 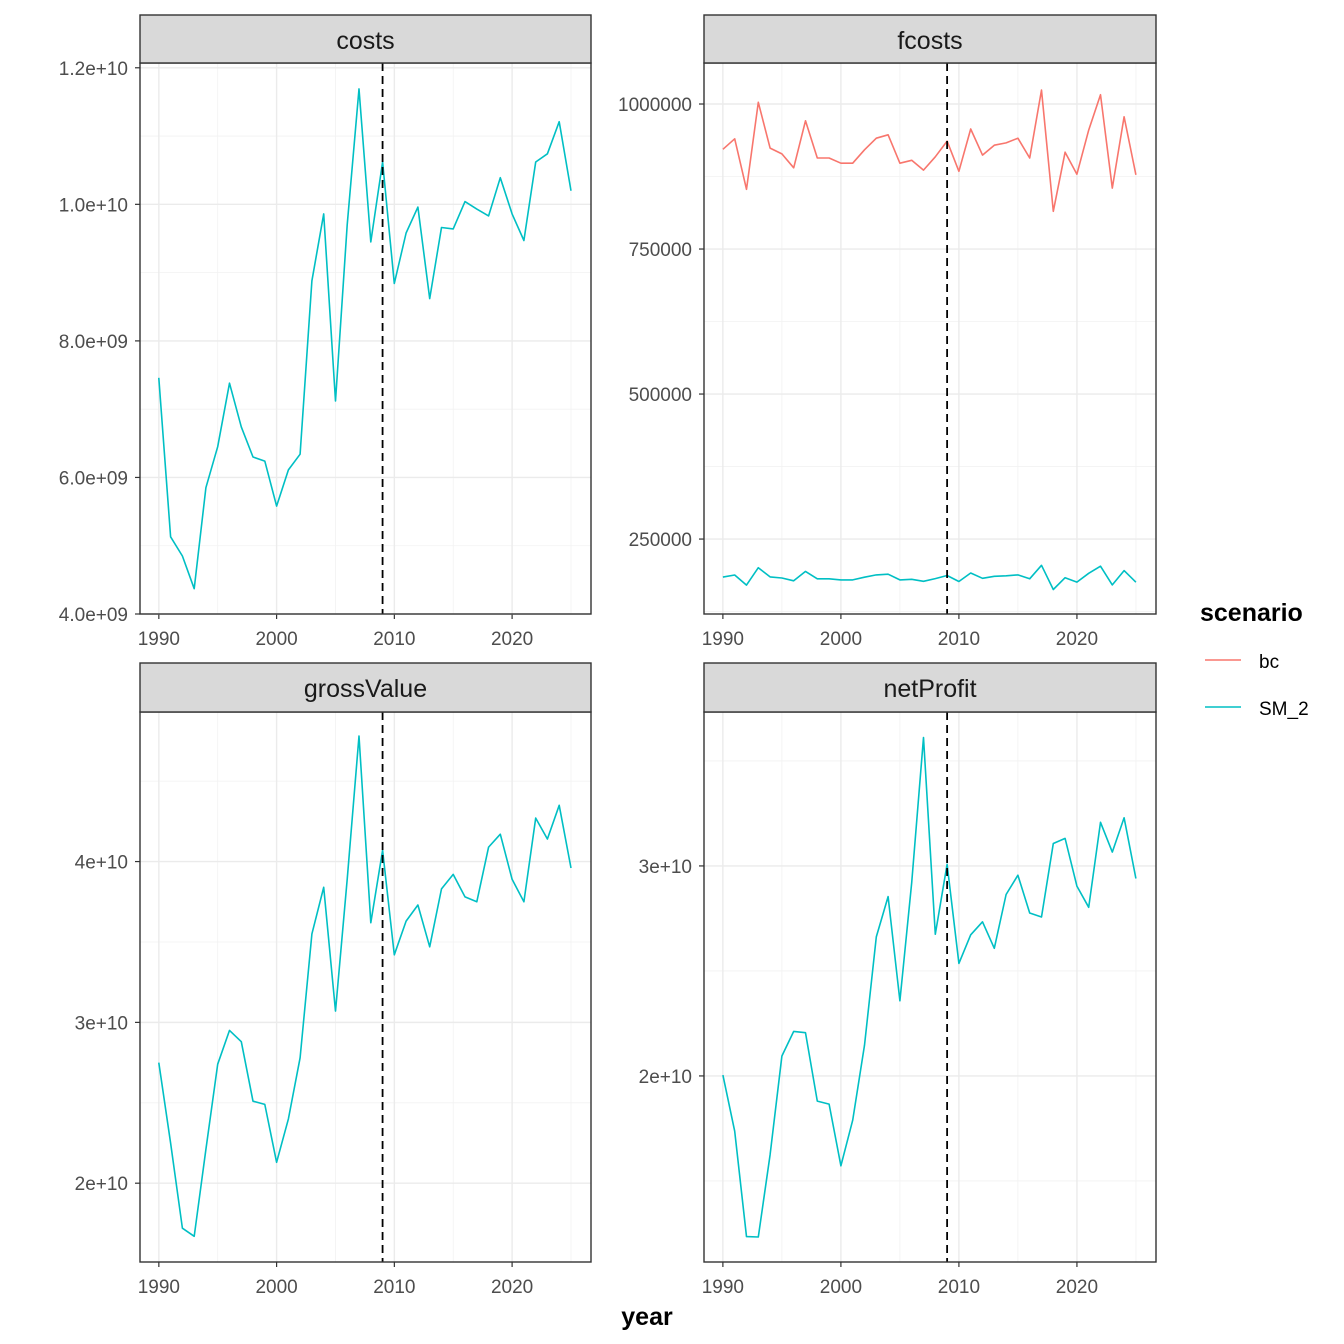 What do you see at coordinates (93, 69) in the screenshot?
I see `y-tick-label: 1.2e+10` at bounding box center [93, 69].